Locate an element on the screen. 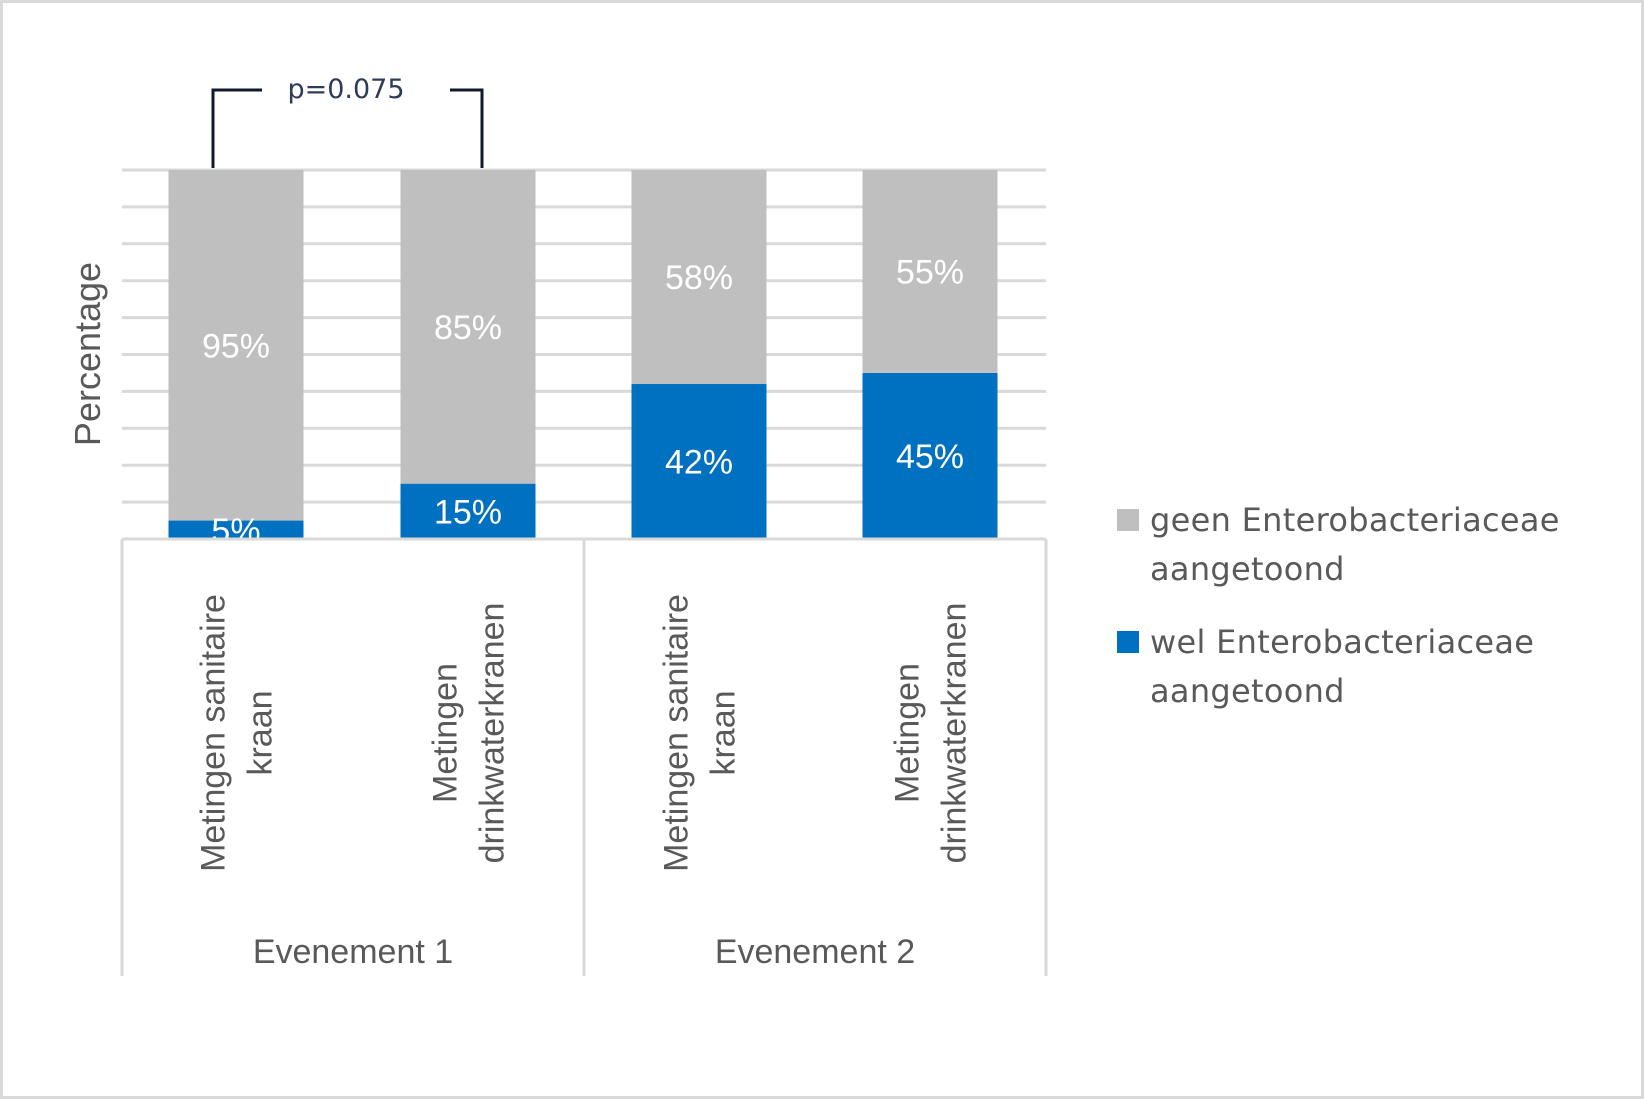 The image size is (1644, 1099). legend-item: wel Enterobacteriaceae aangetoond is located at coordinates (1377, 667).